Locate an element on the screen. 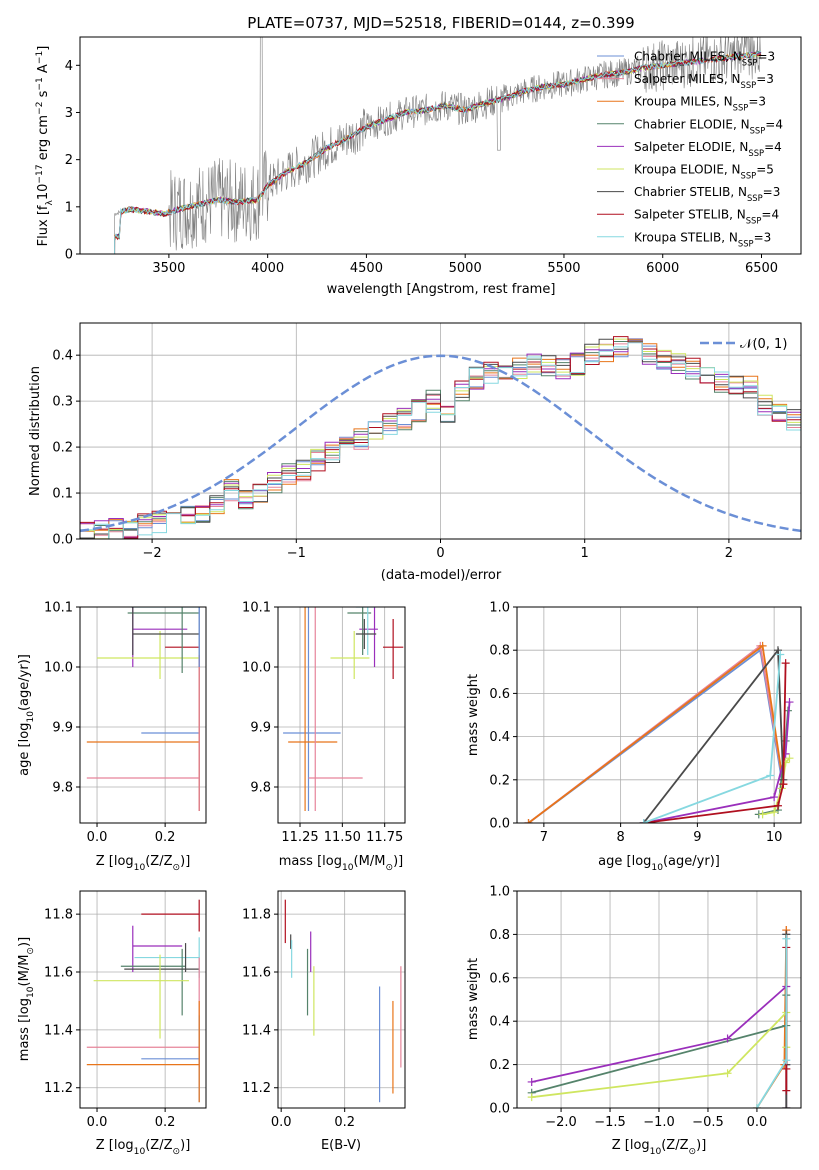  x-tick-label: 10 is located at coordinates (774, 837).